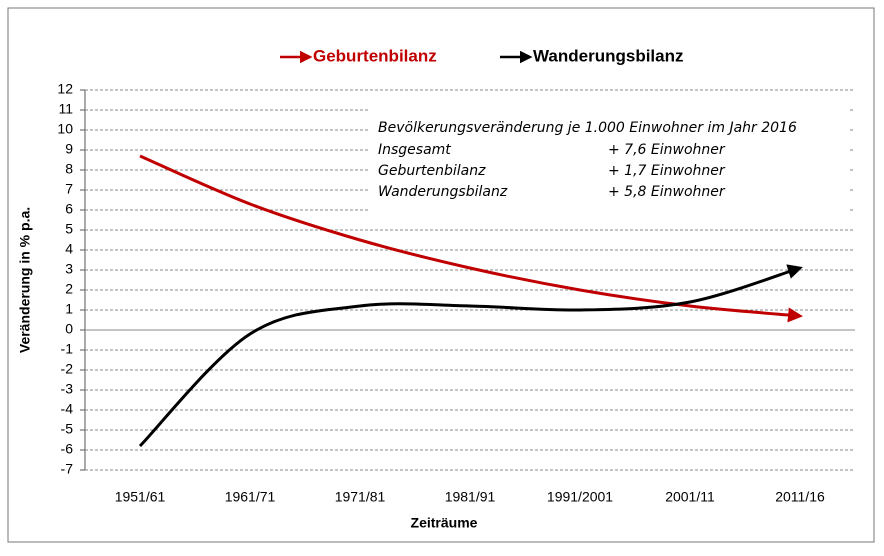 This screenshot has height=556, width=884. Describe the element at coordinates (67, 429) in the screenshot. I see `y-tick-label: -5` at that location.